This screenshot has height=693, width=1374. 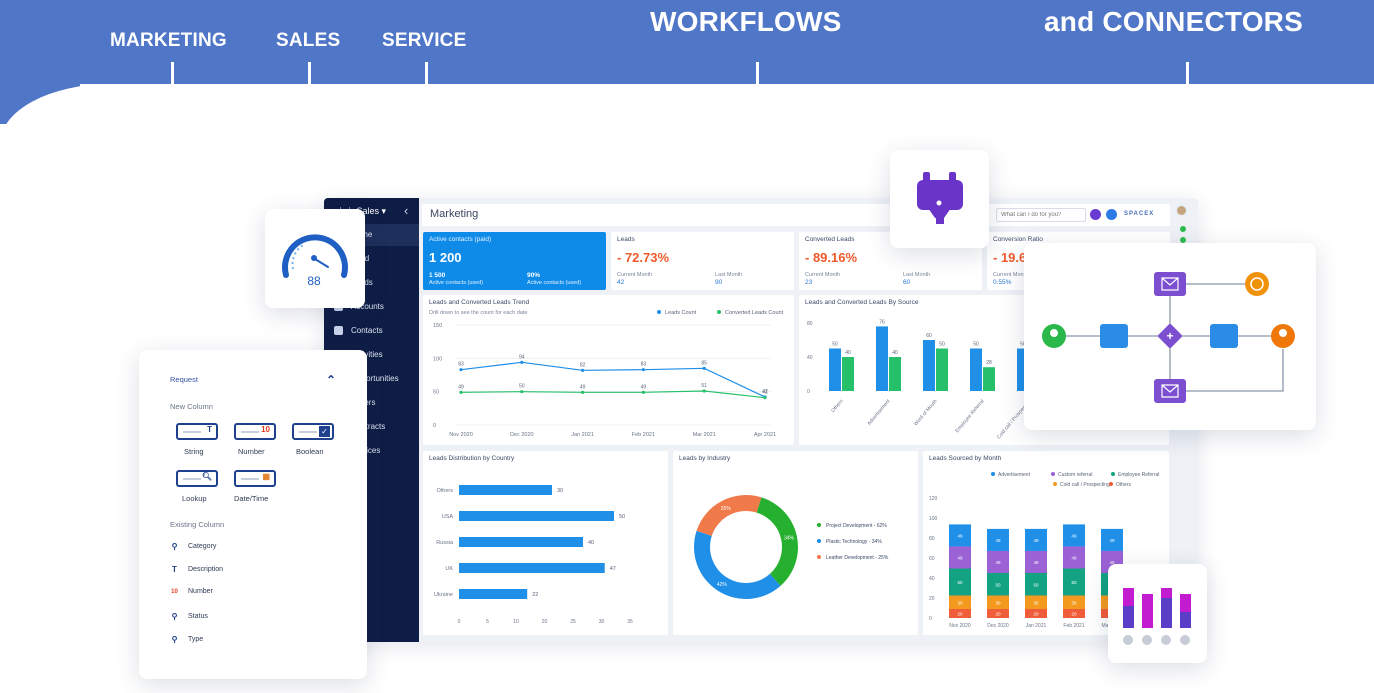 What do you see at coordinates (472, 458) in the screenshot?
I see `chart-title: Leads Distribution by Country` at bounding box center [472, 458].